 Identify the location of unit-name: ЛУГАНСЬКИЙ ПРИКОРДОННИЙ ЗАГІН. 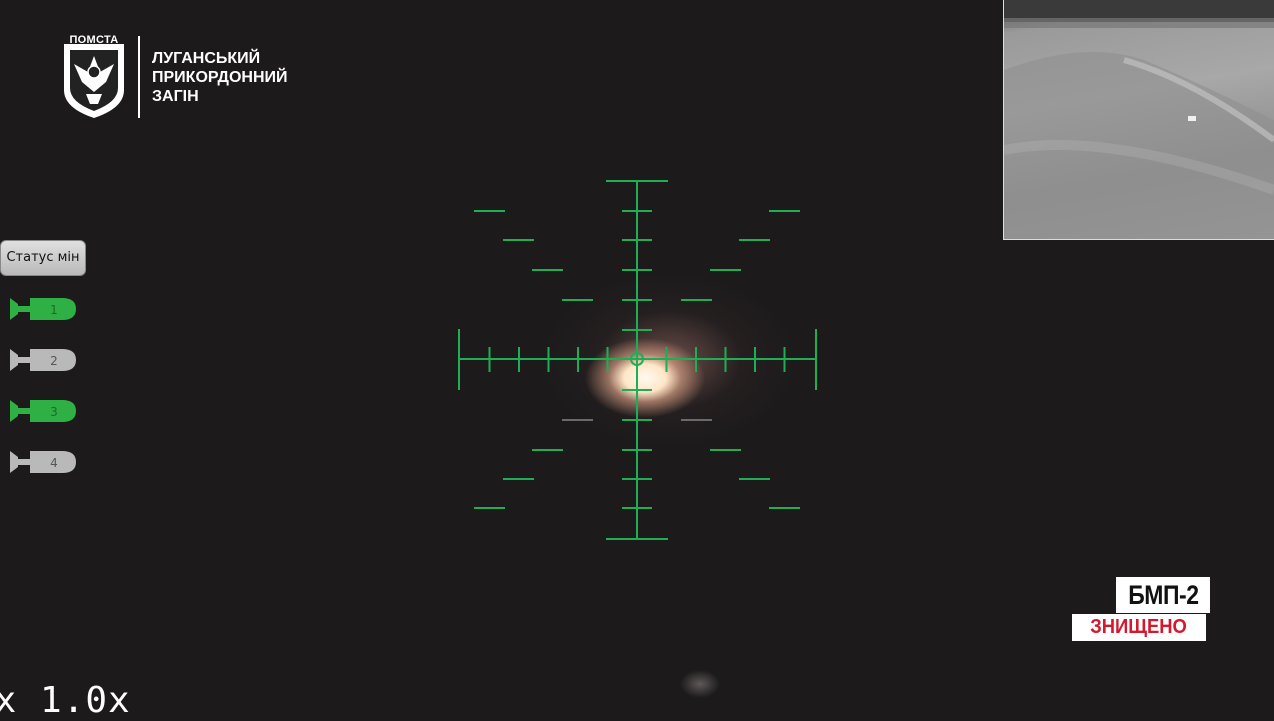
(220, 77).